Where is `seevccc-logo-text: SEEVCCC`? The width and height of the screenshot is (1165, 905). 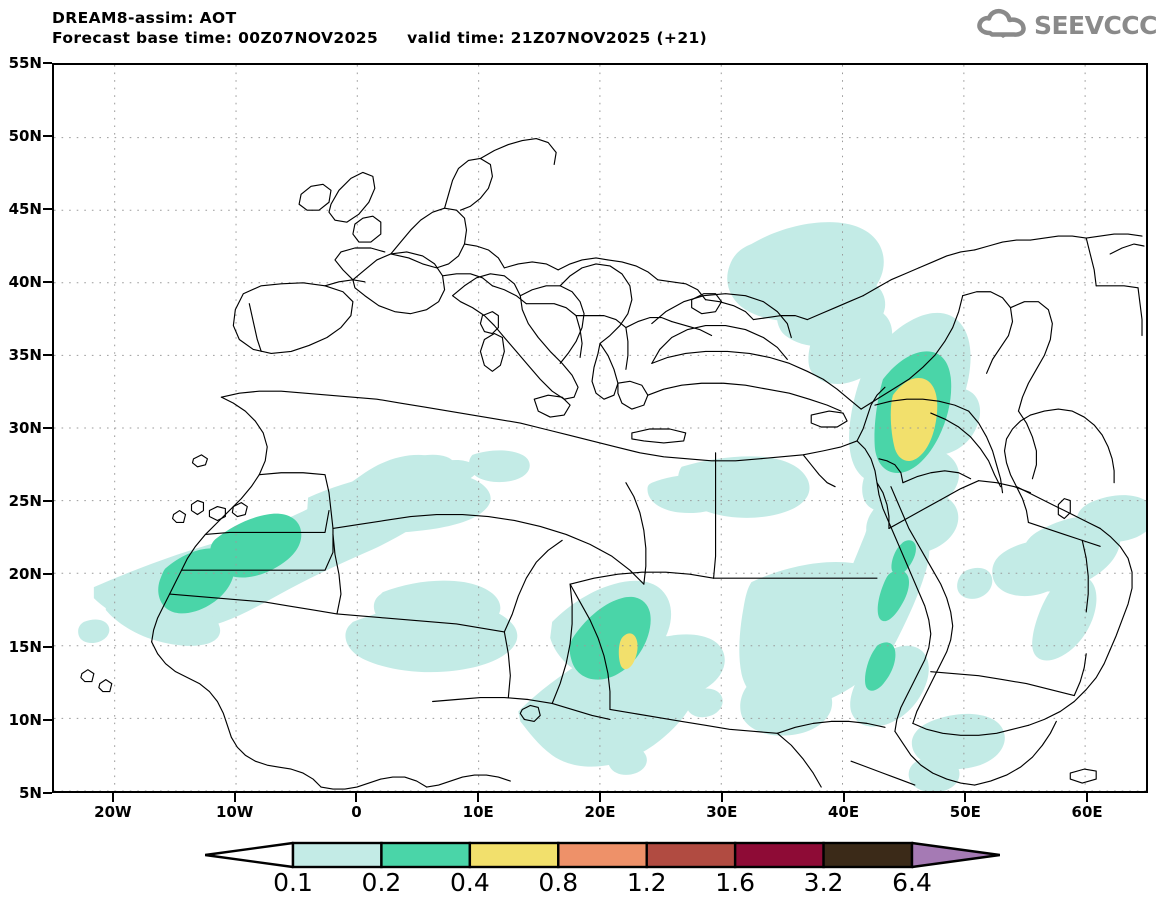 seevccc-logo-text: SEEVCCC is located at coordinates (1095, 25).